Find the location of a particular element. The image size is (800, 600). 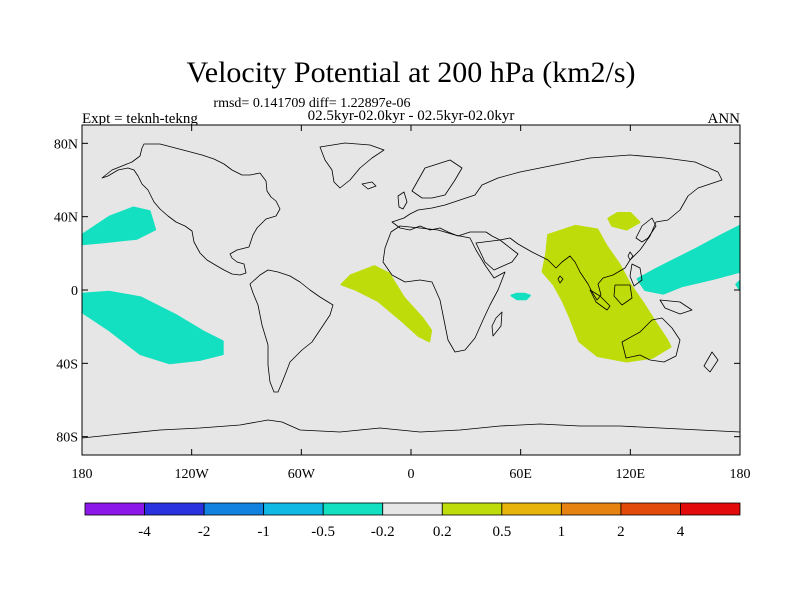

x-tick-label-4: 60E is located at coordinates (520, 474).